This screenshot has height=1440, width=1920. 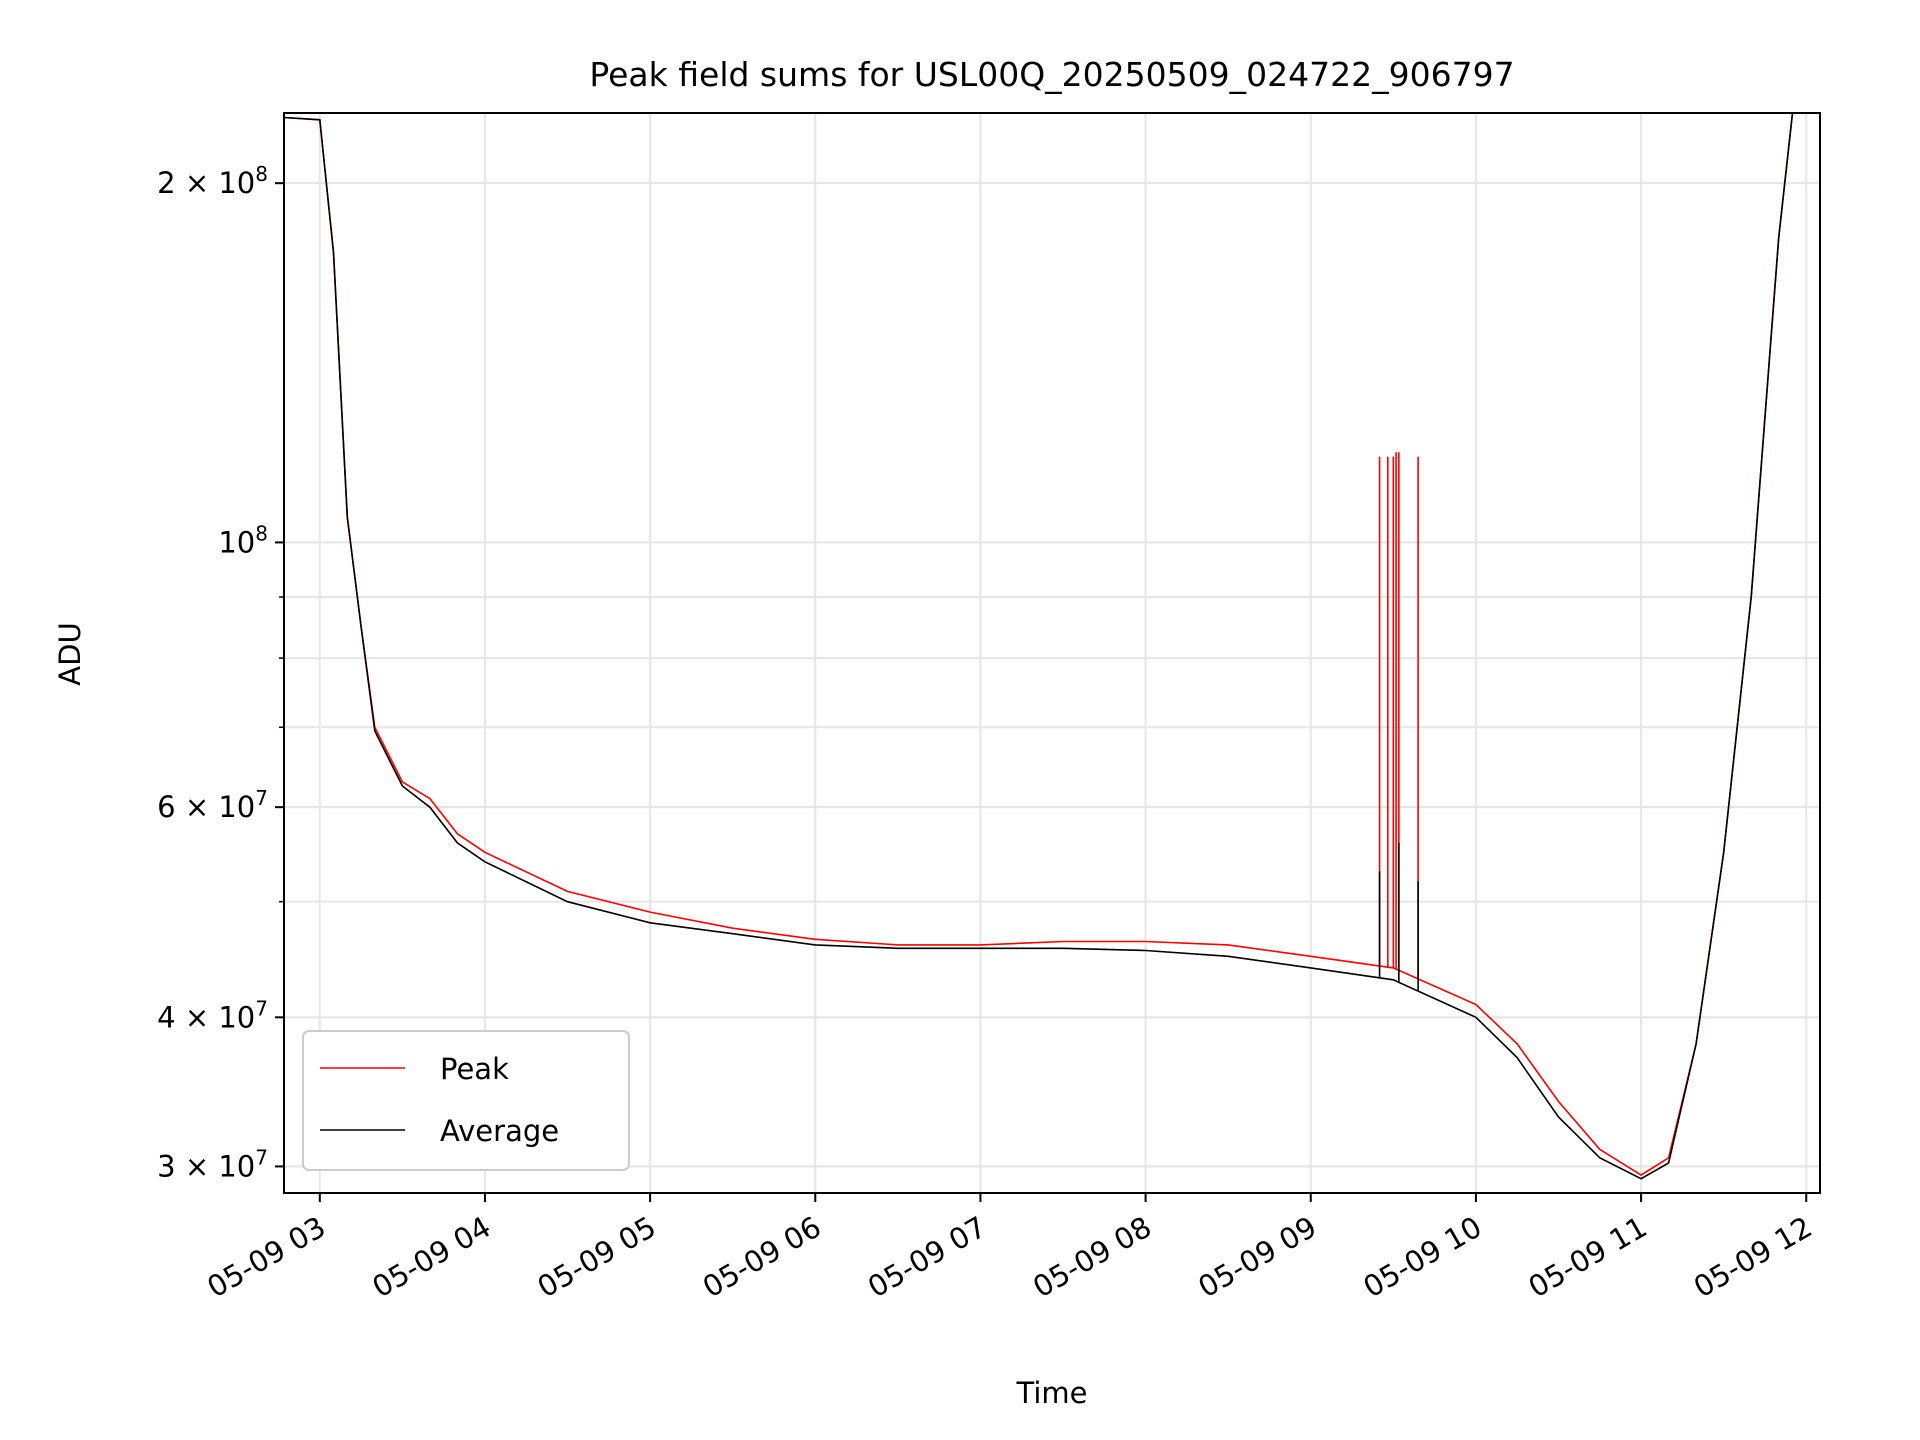 I want to click on x-tick-label: 05-09 06, so click(x=762, y=1257).